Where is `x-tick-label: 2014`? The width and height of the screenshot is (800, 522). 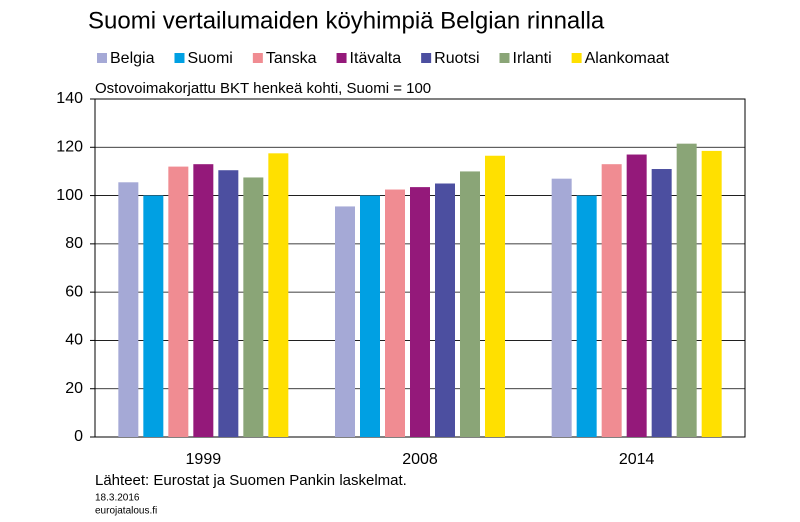 x-tick-label: 2014 is located at coordinates (637, 459).